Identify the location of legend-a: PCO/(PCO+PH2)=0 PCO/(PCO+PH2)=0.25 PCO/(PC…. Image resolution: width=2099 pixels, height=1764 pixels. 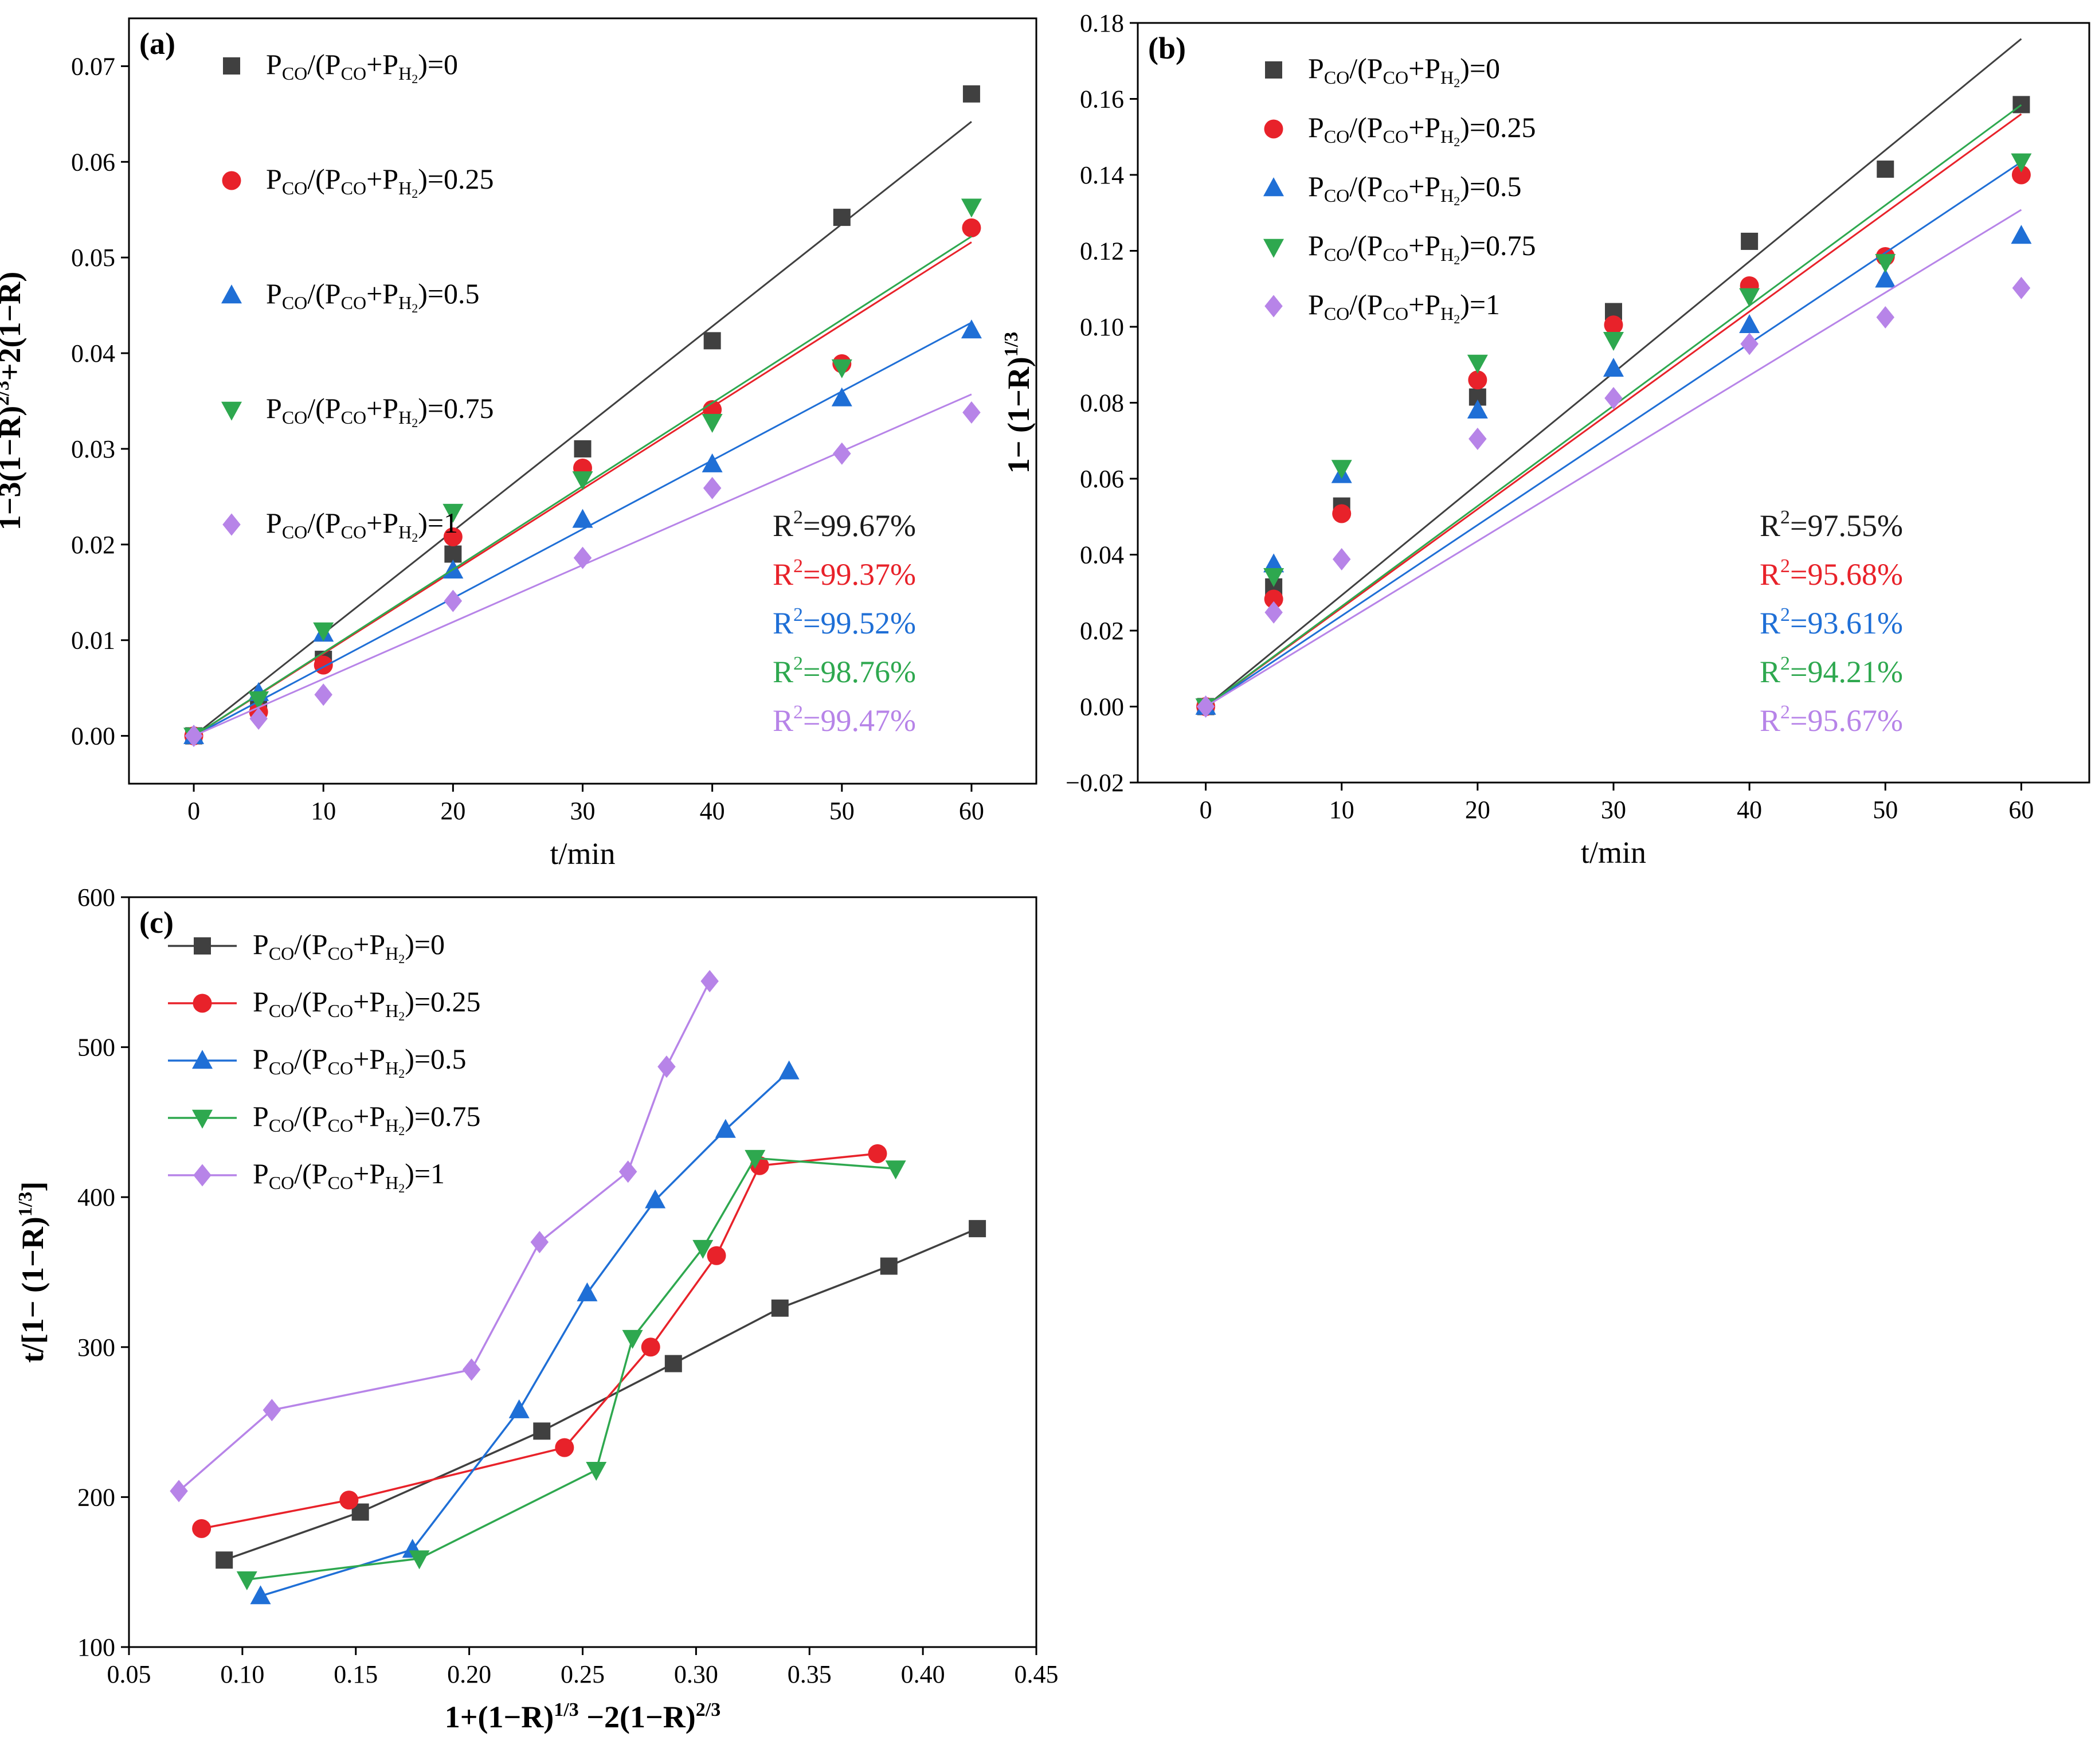
(358, 296).